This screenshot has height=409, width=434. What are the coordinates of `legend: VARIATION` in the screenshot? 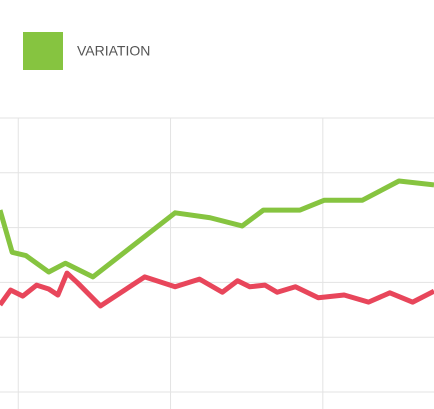 It's located at (86, 51).